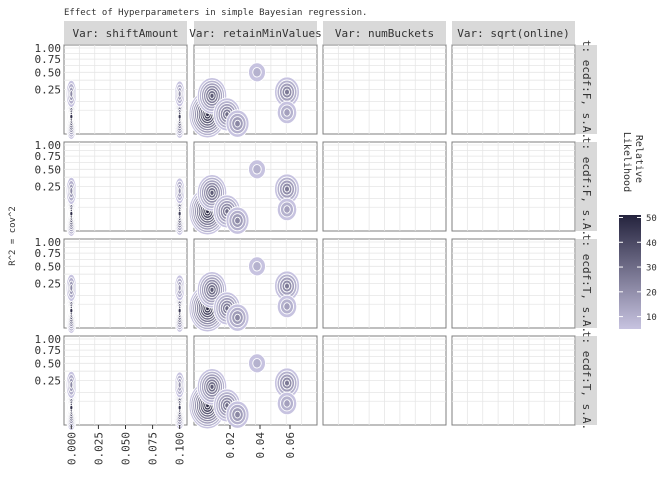 The height and width of the screenshot is (480, 672). I want to click on y-axis-label: R^2 = cov^2, so click(13, 236).